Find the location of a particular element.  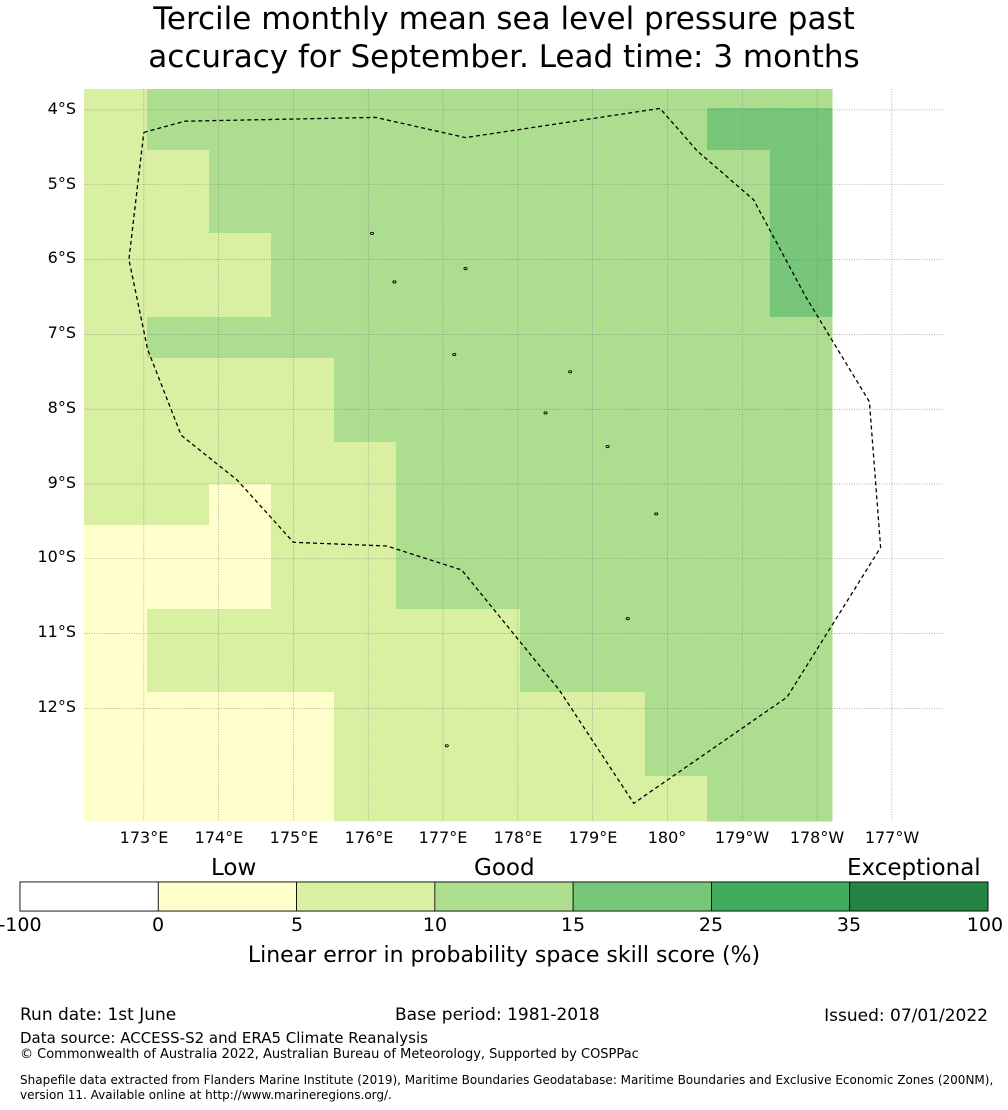

run-date: Run date: 1st June is located at coordinates (98, 1015).